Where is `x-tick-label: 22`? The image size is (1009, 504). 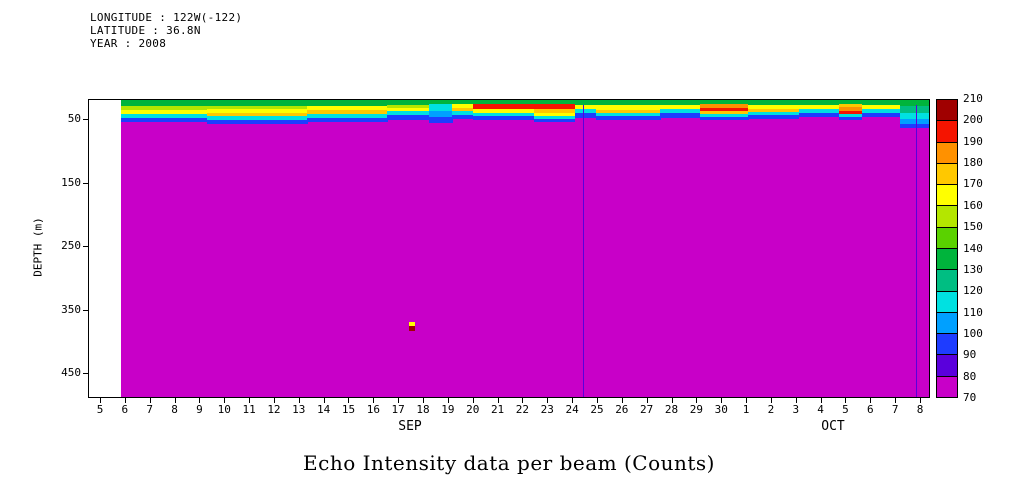
x-tick-label: 22 is located at coordinates (522, 409).